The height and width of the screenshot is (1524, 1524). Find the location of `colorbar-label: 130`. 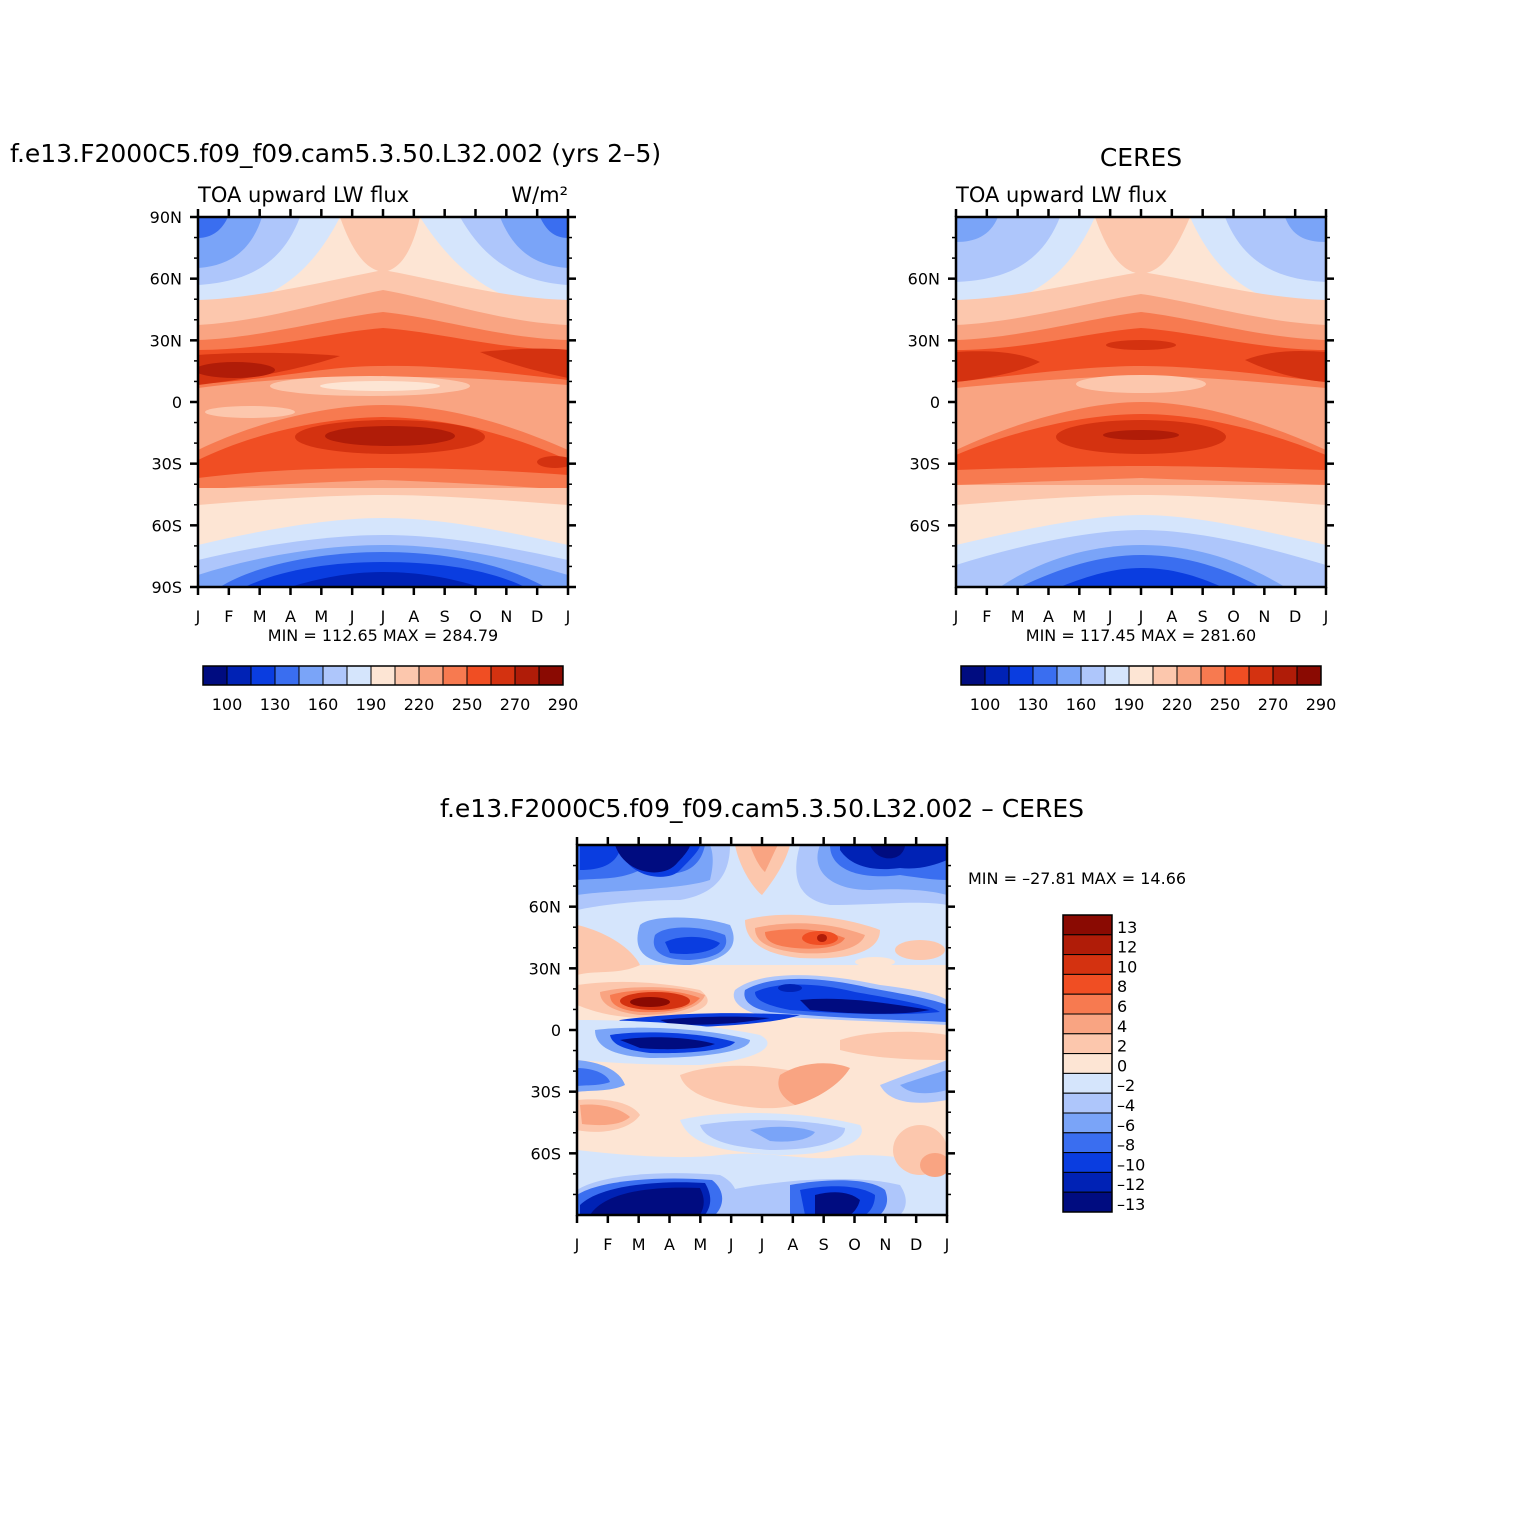

colorbar-label: 130 is located at coordinates (1033, 704).